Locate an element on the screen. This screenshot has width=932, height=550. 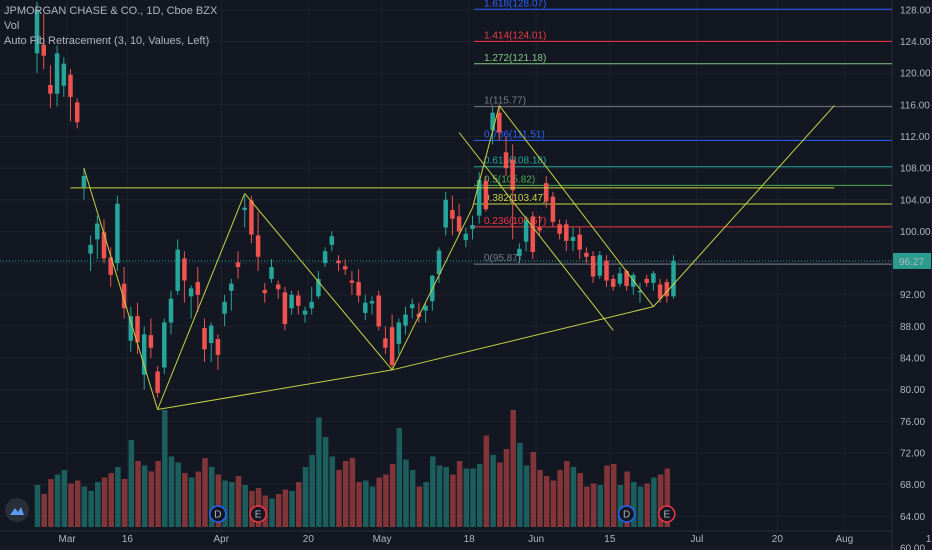
y-tick-label: 60.00 is located at coordinates (912, 547).